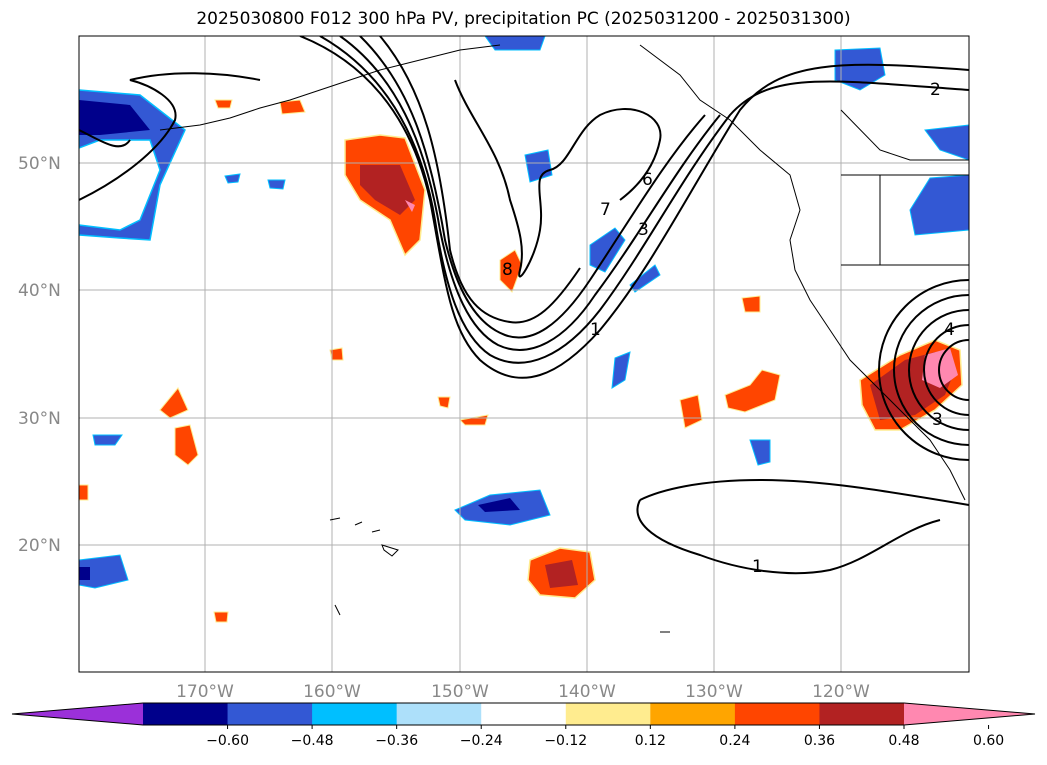 Image resolution: width=1047 pixels, height=765 pixels. Describe the element at coordinates (39, 291) in the screenshot. I see `lat-label: 40°N` at that location.